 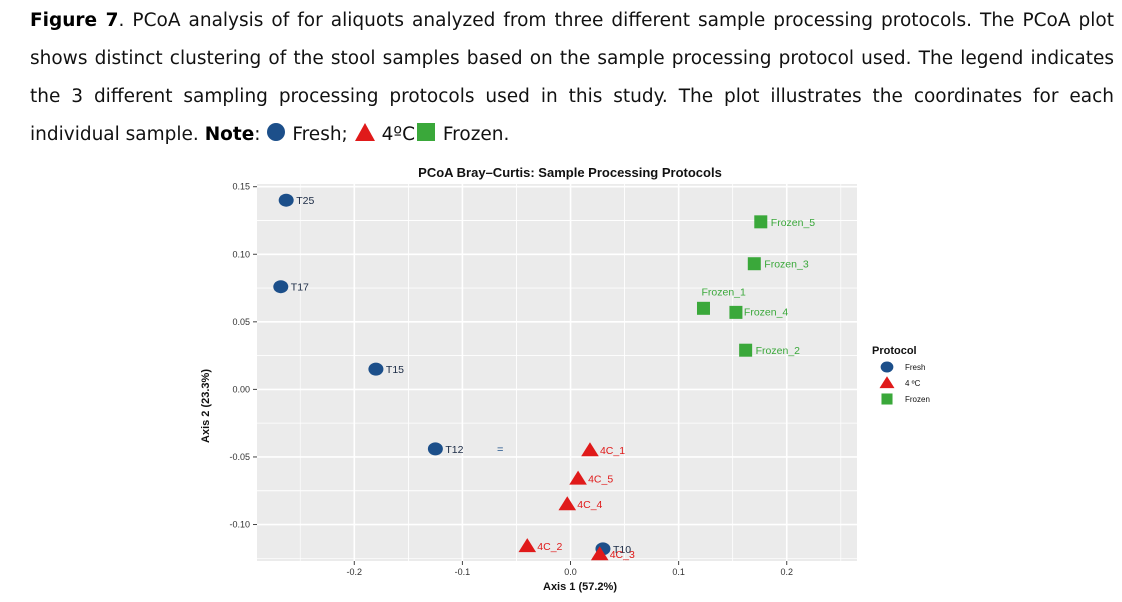 What do you see at coordinates (500, 450) in the screenshot?
I see `annotation: =` at bounding box center [500, 450].